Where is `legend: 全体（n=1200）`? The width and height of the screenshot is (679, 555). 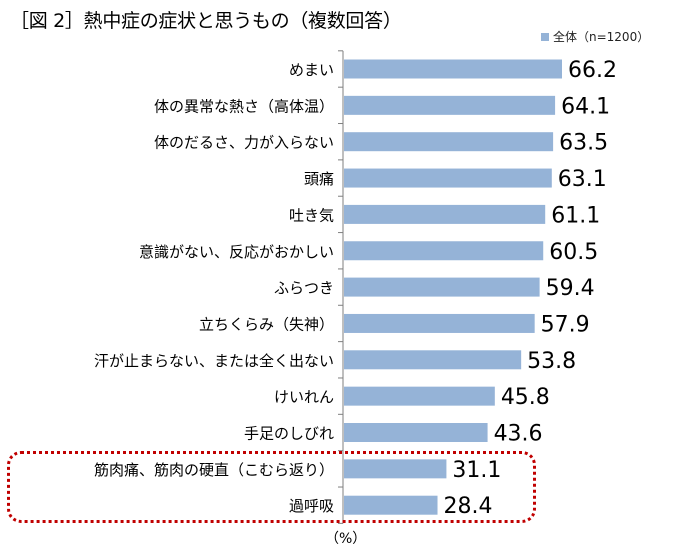
legend: 全体（n=1200） is located at coordinates (595, 36).